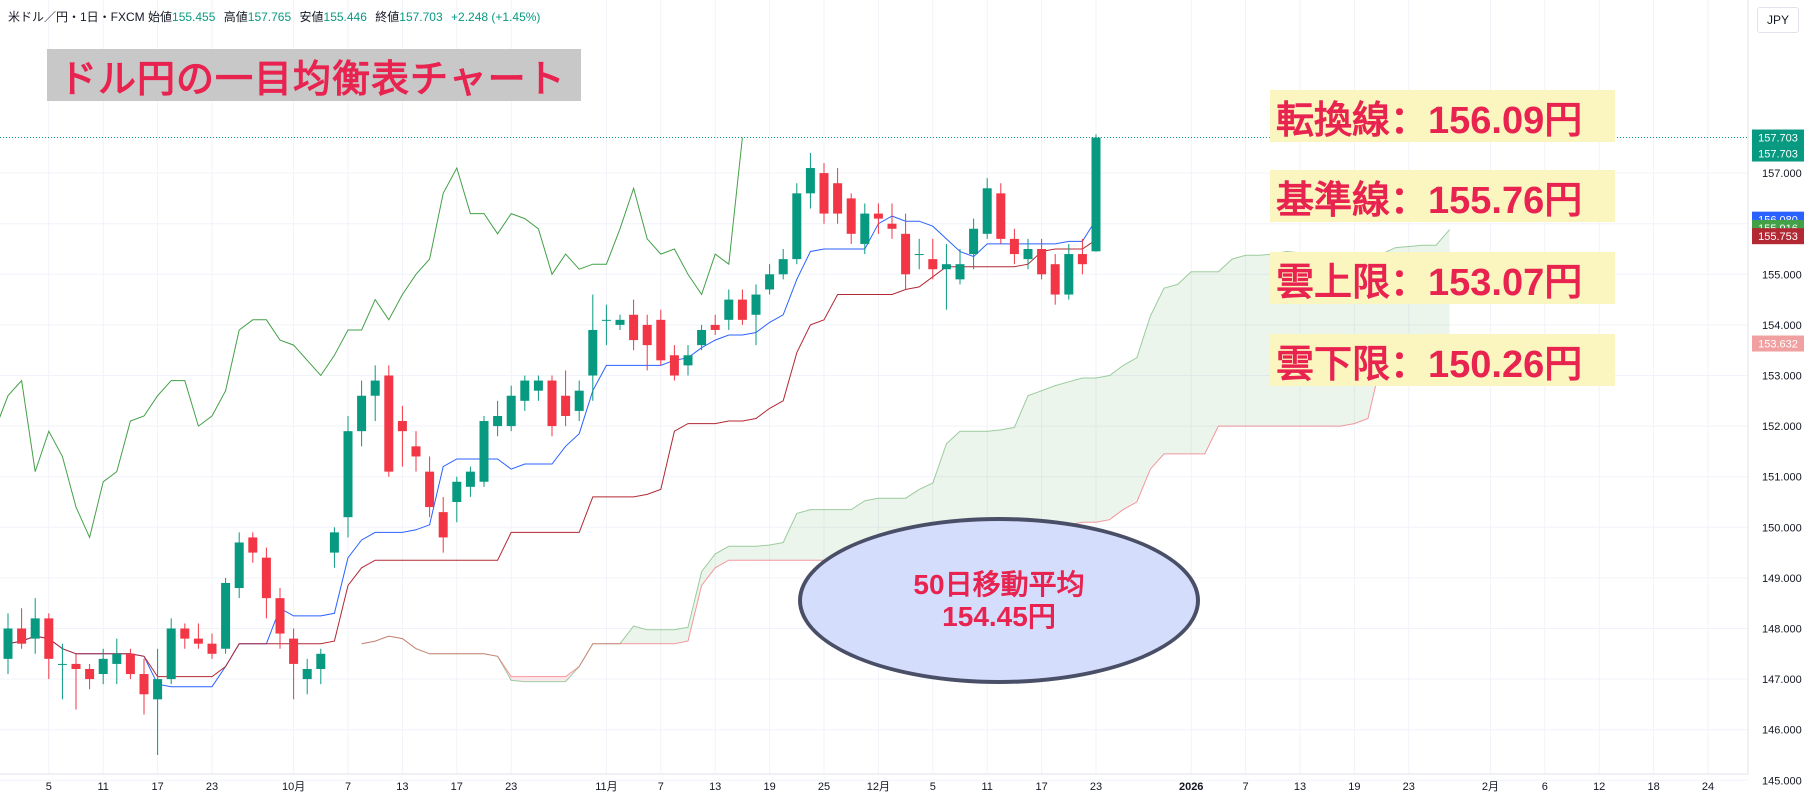 The height and width of the screenshot is (799, 1814). I want to click on price-tag-label: 155.753, so click(1778, 237).